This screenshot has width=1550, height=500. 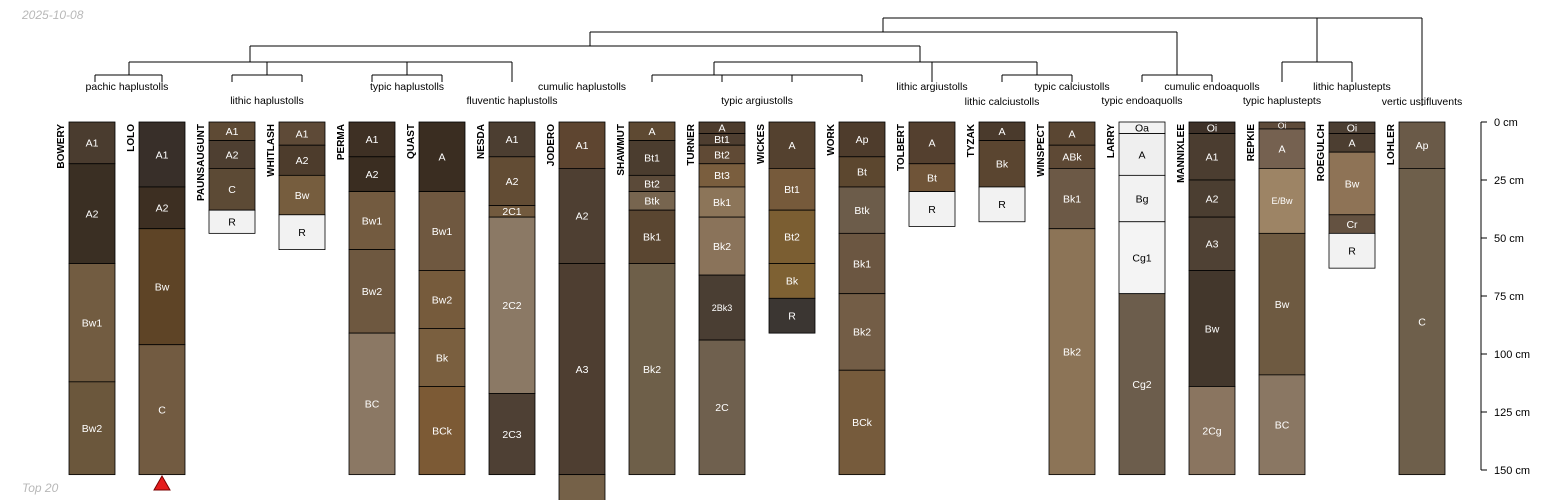 What do you see at coordinates (1041, 150) in the screenshot?
I see `profile-name: WINSPECT` at bounding box center [1041, 150].